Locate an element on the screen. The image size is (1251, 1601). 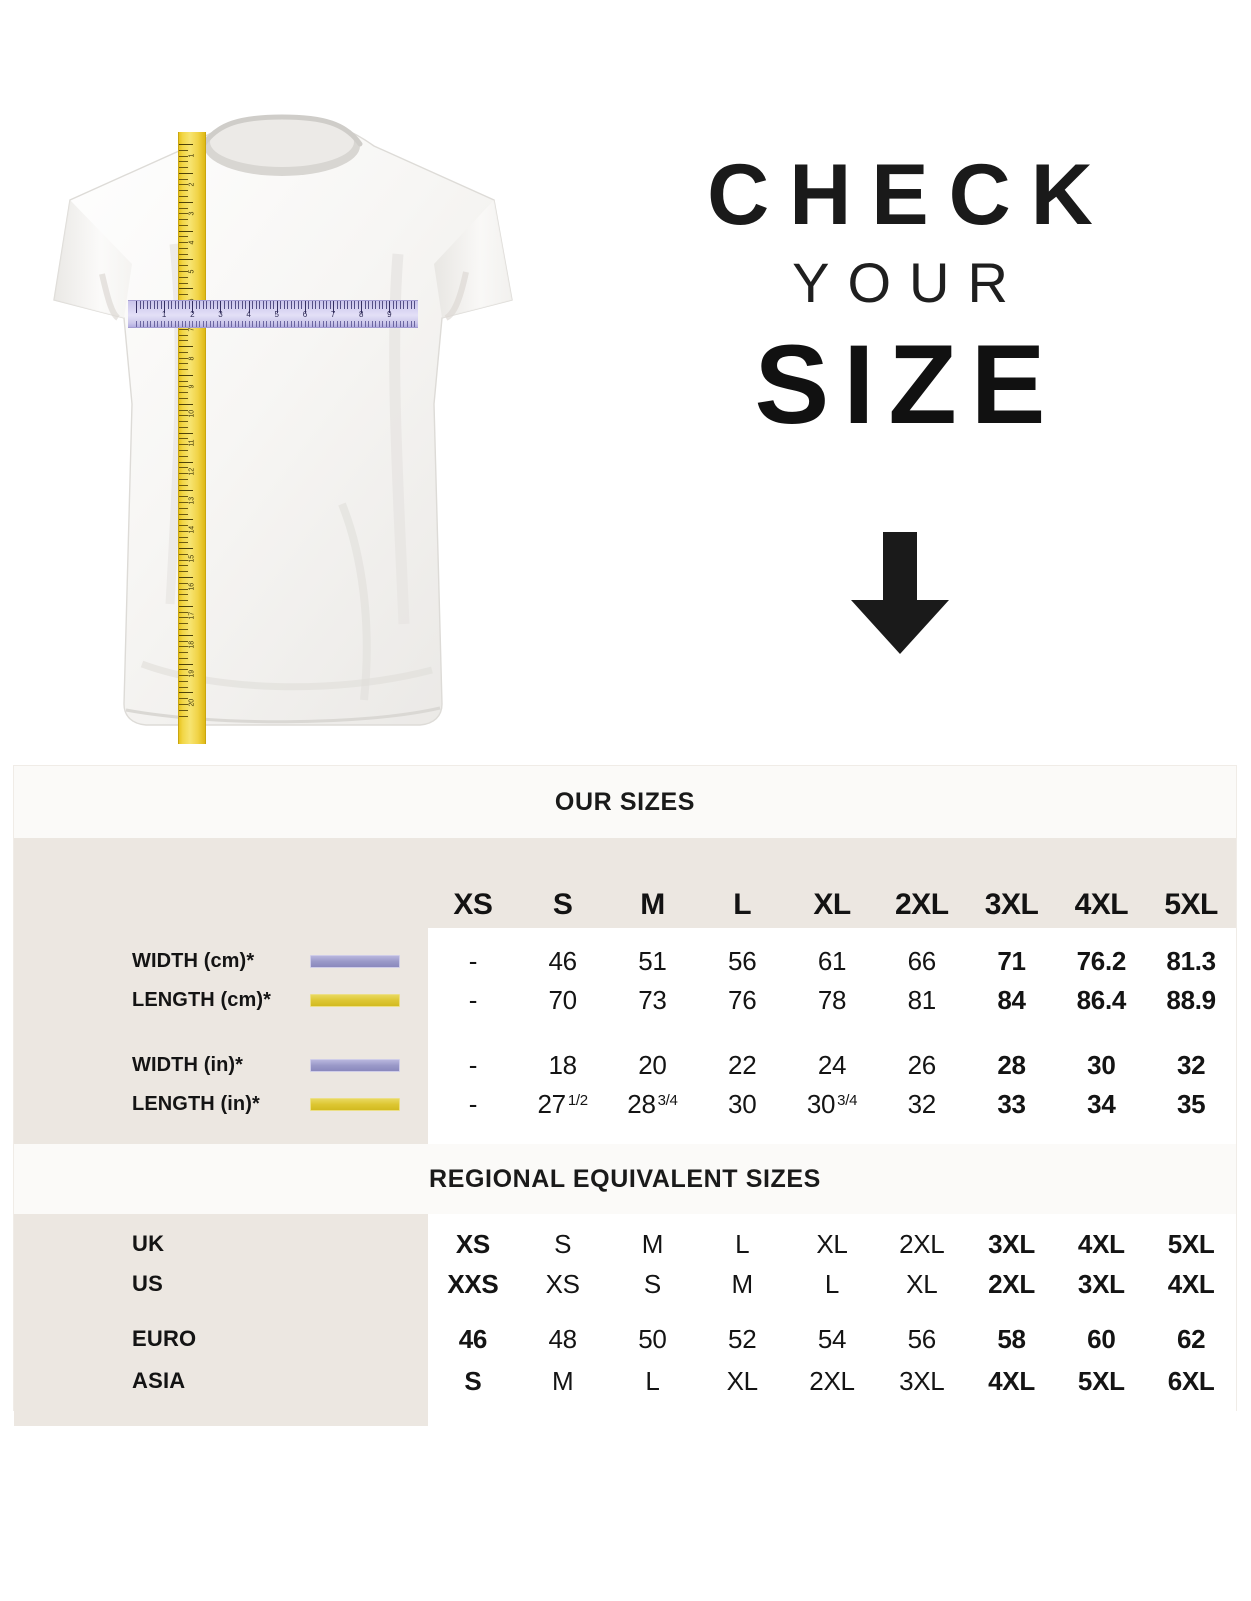
tape-number: 10 is located at coordinates (192, 414).